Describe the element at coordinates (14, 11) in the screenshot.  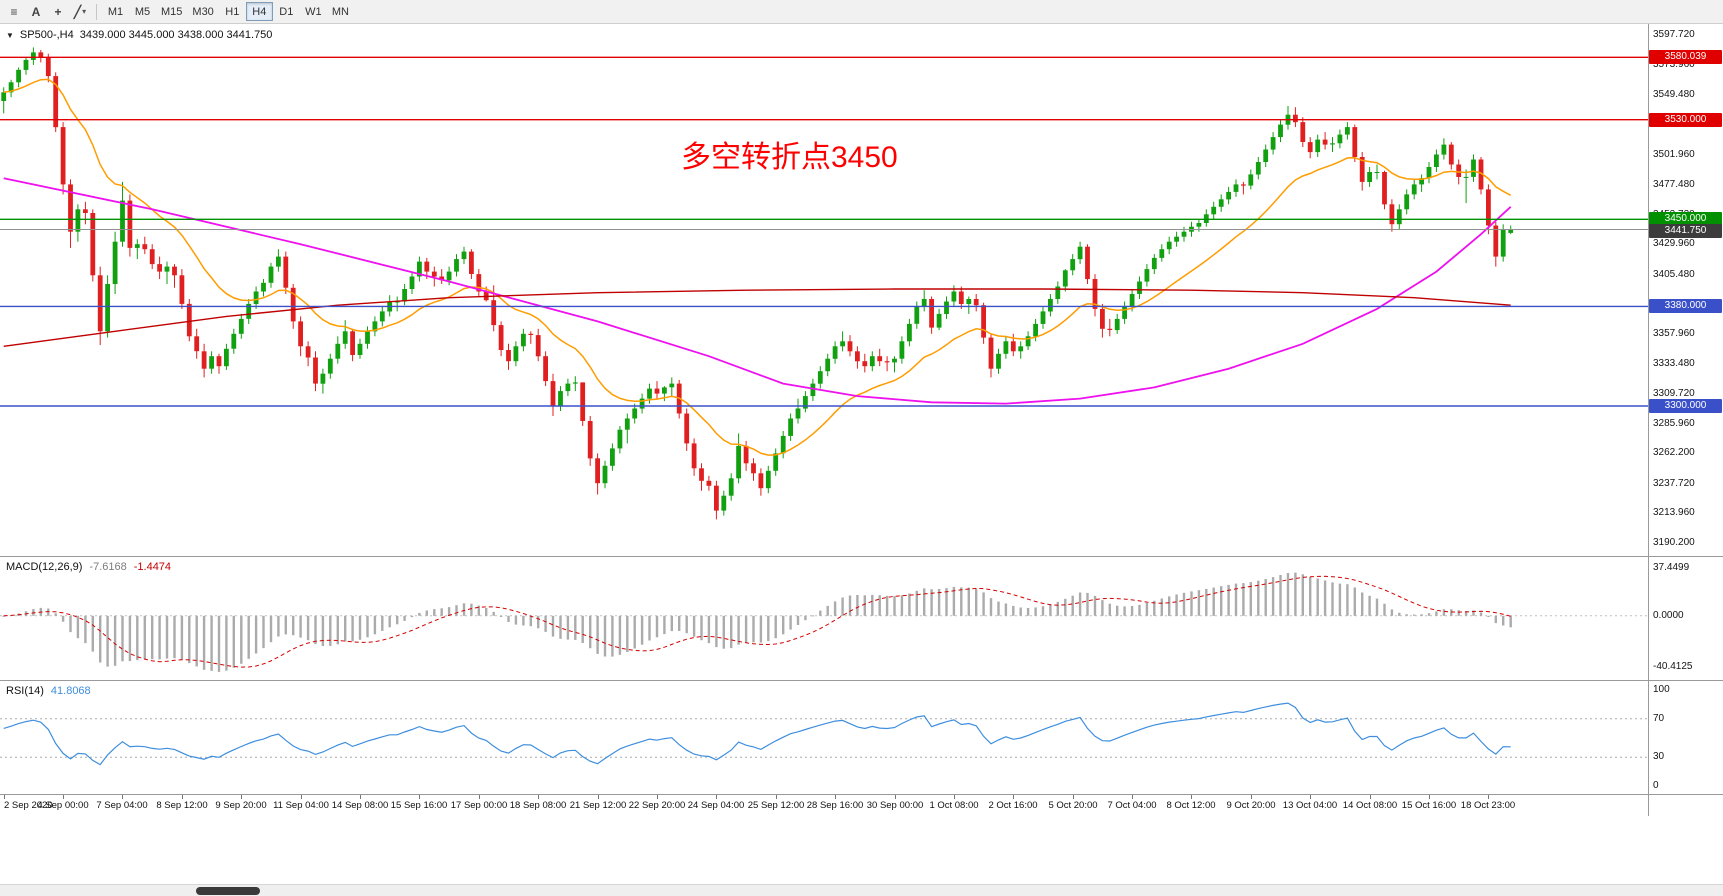
I see `charts-list-icon: ≡` at that location.